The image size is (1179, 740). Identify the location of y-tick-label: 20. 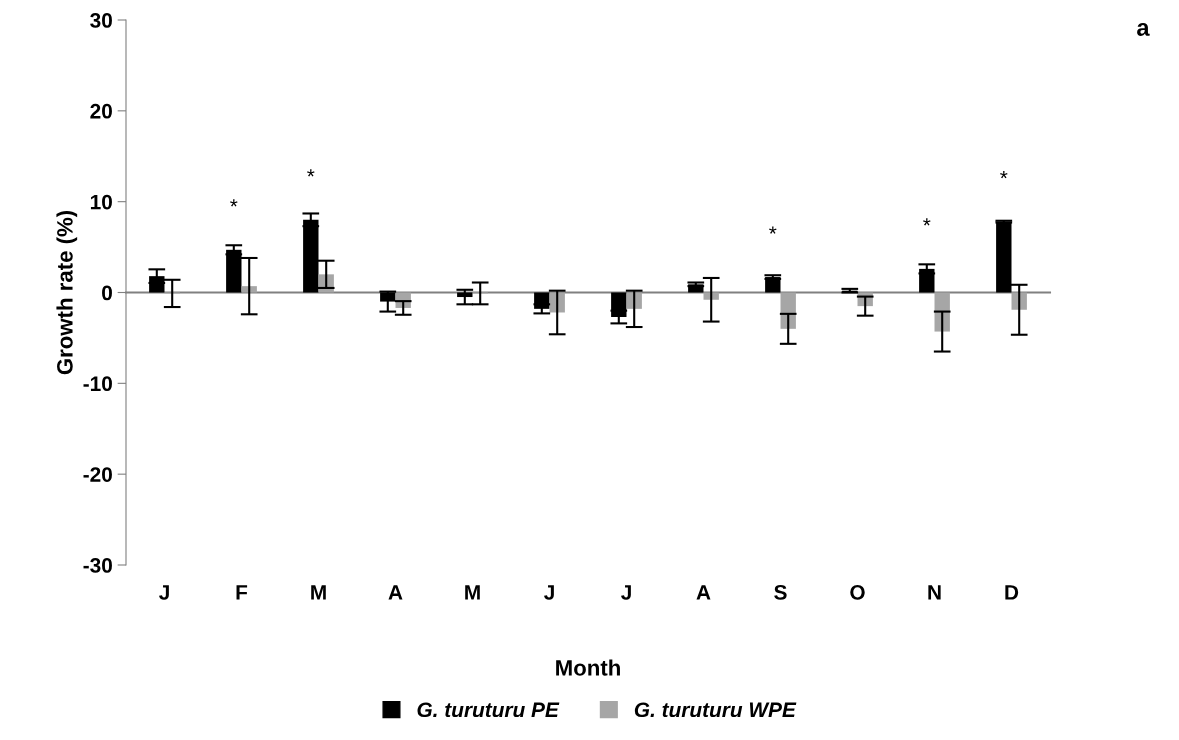
(101, 111).